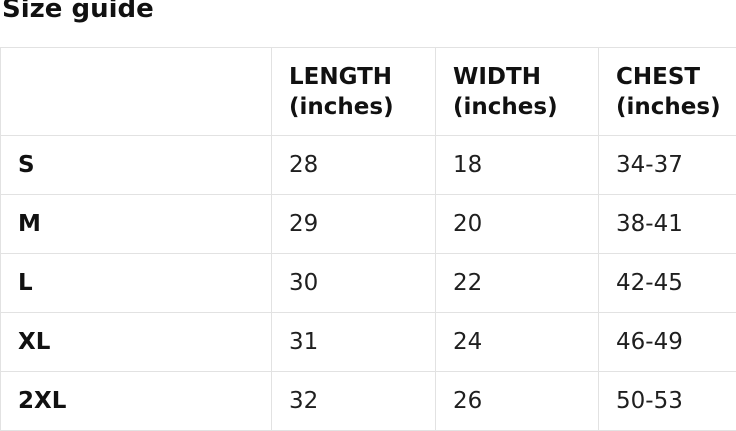  I want to click on page-title: Size guide, so click(78, 12).